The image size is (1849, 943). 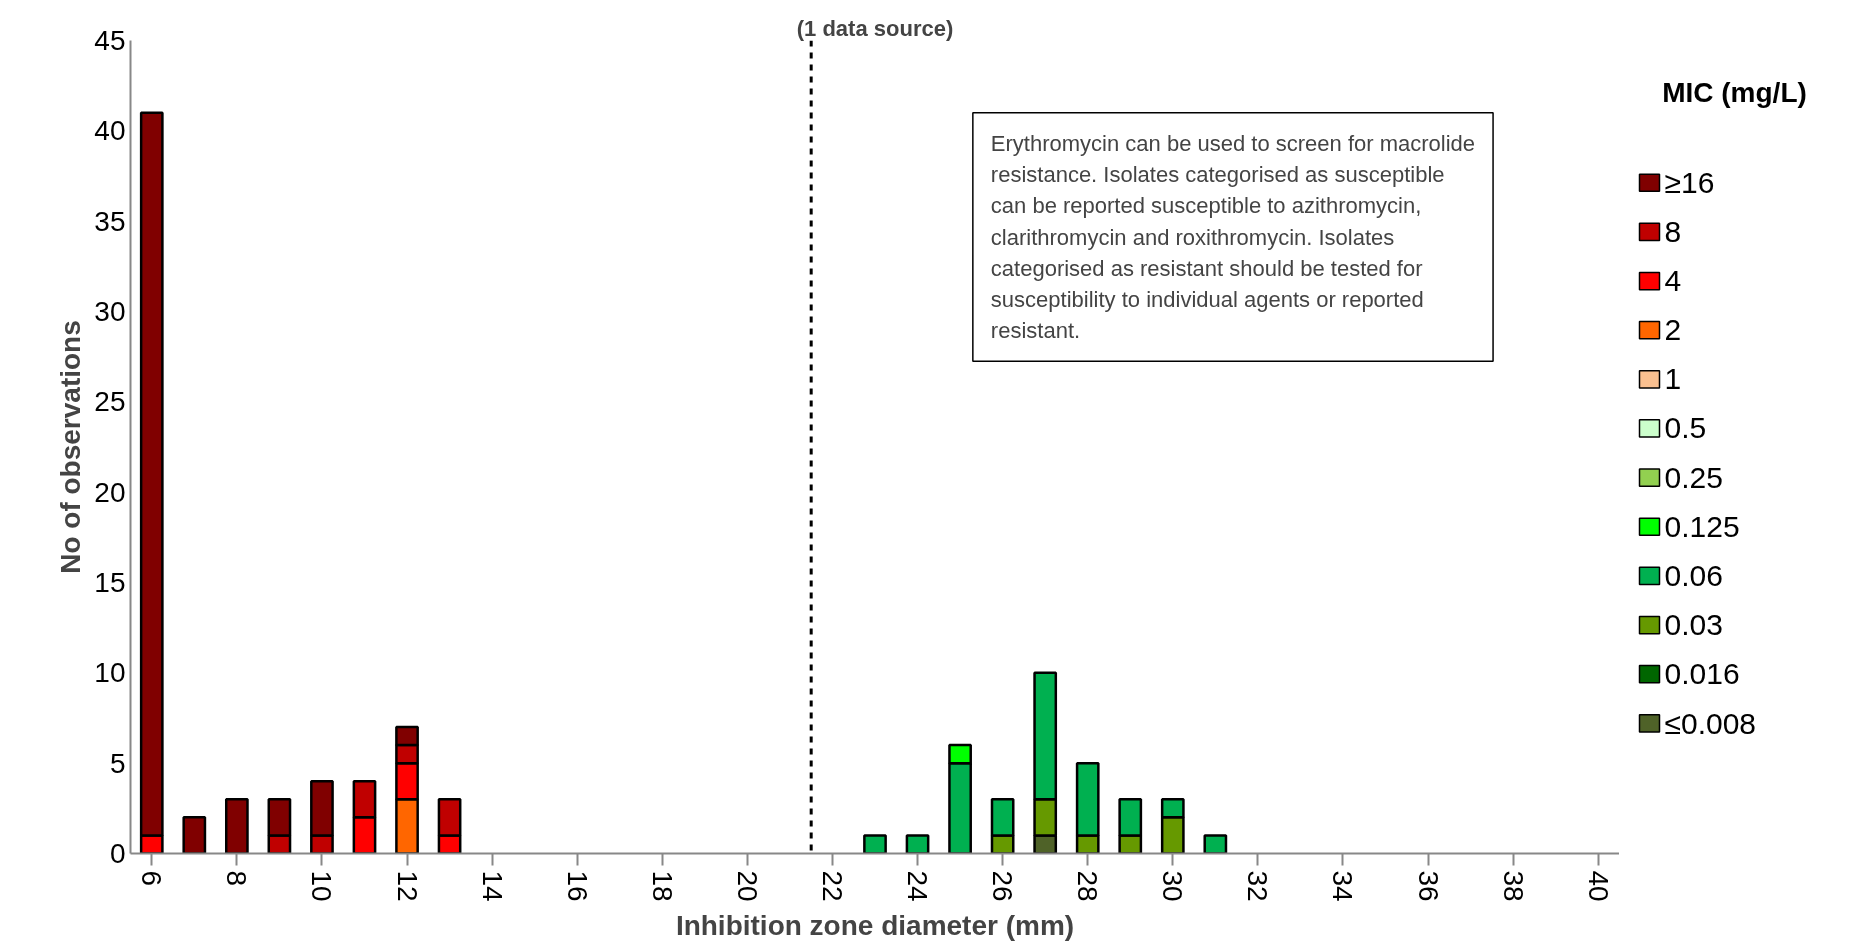 What do you see at coordinates (237, 878) in the screenshot?
I see `x-tick-label: 8` at bounding box center [237, 878].